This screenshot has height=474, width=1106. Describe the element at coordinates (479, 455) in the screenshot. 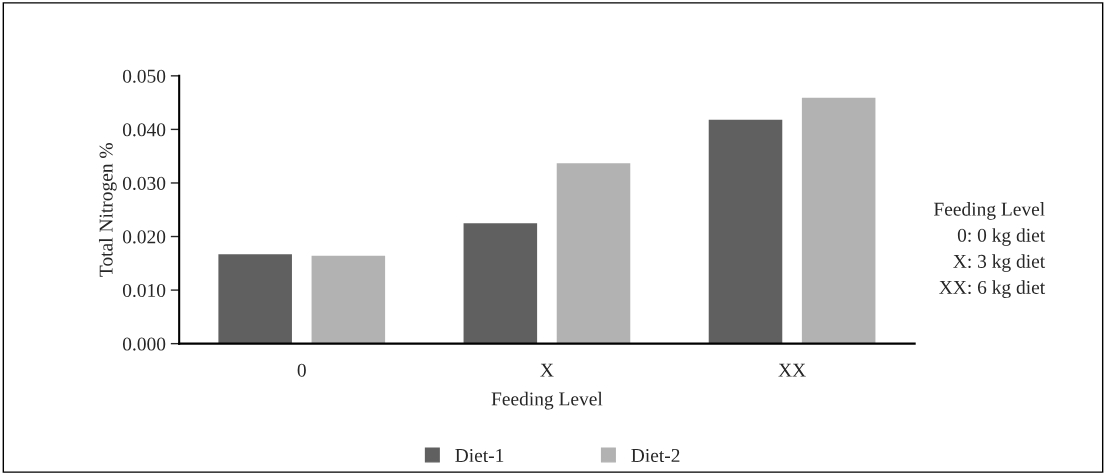

I see `legend-label: Diet-1` at that location.